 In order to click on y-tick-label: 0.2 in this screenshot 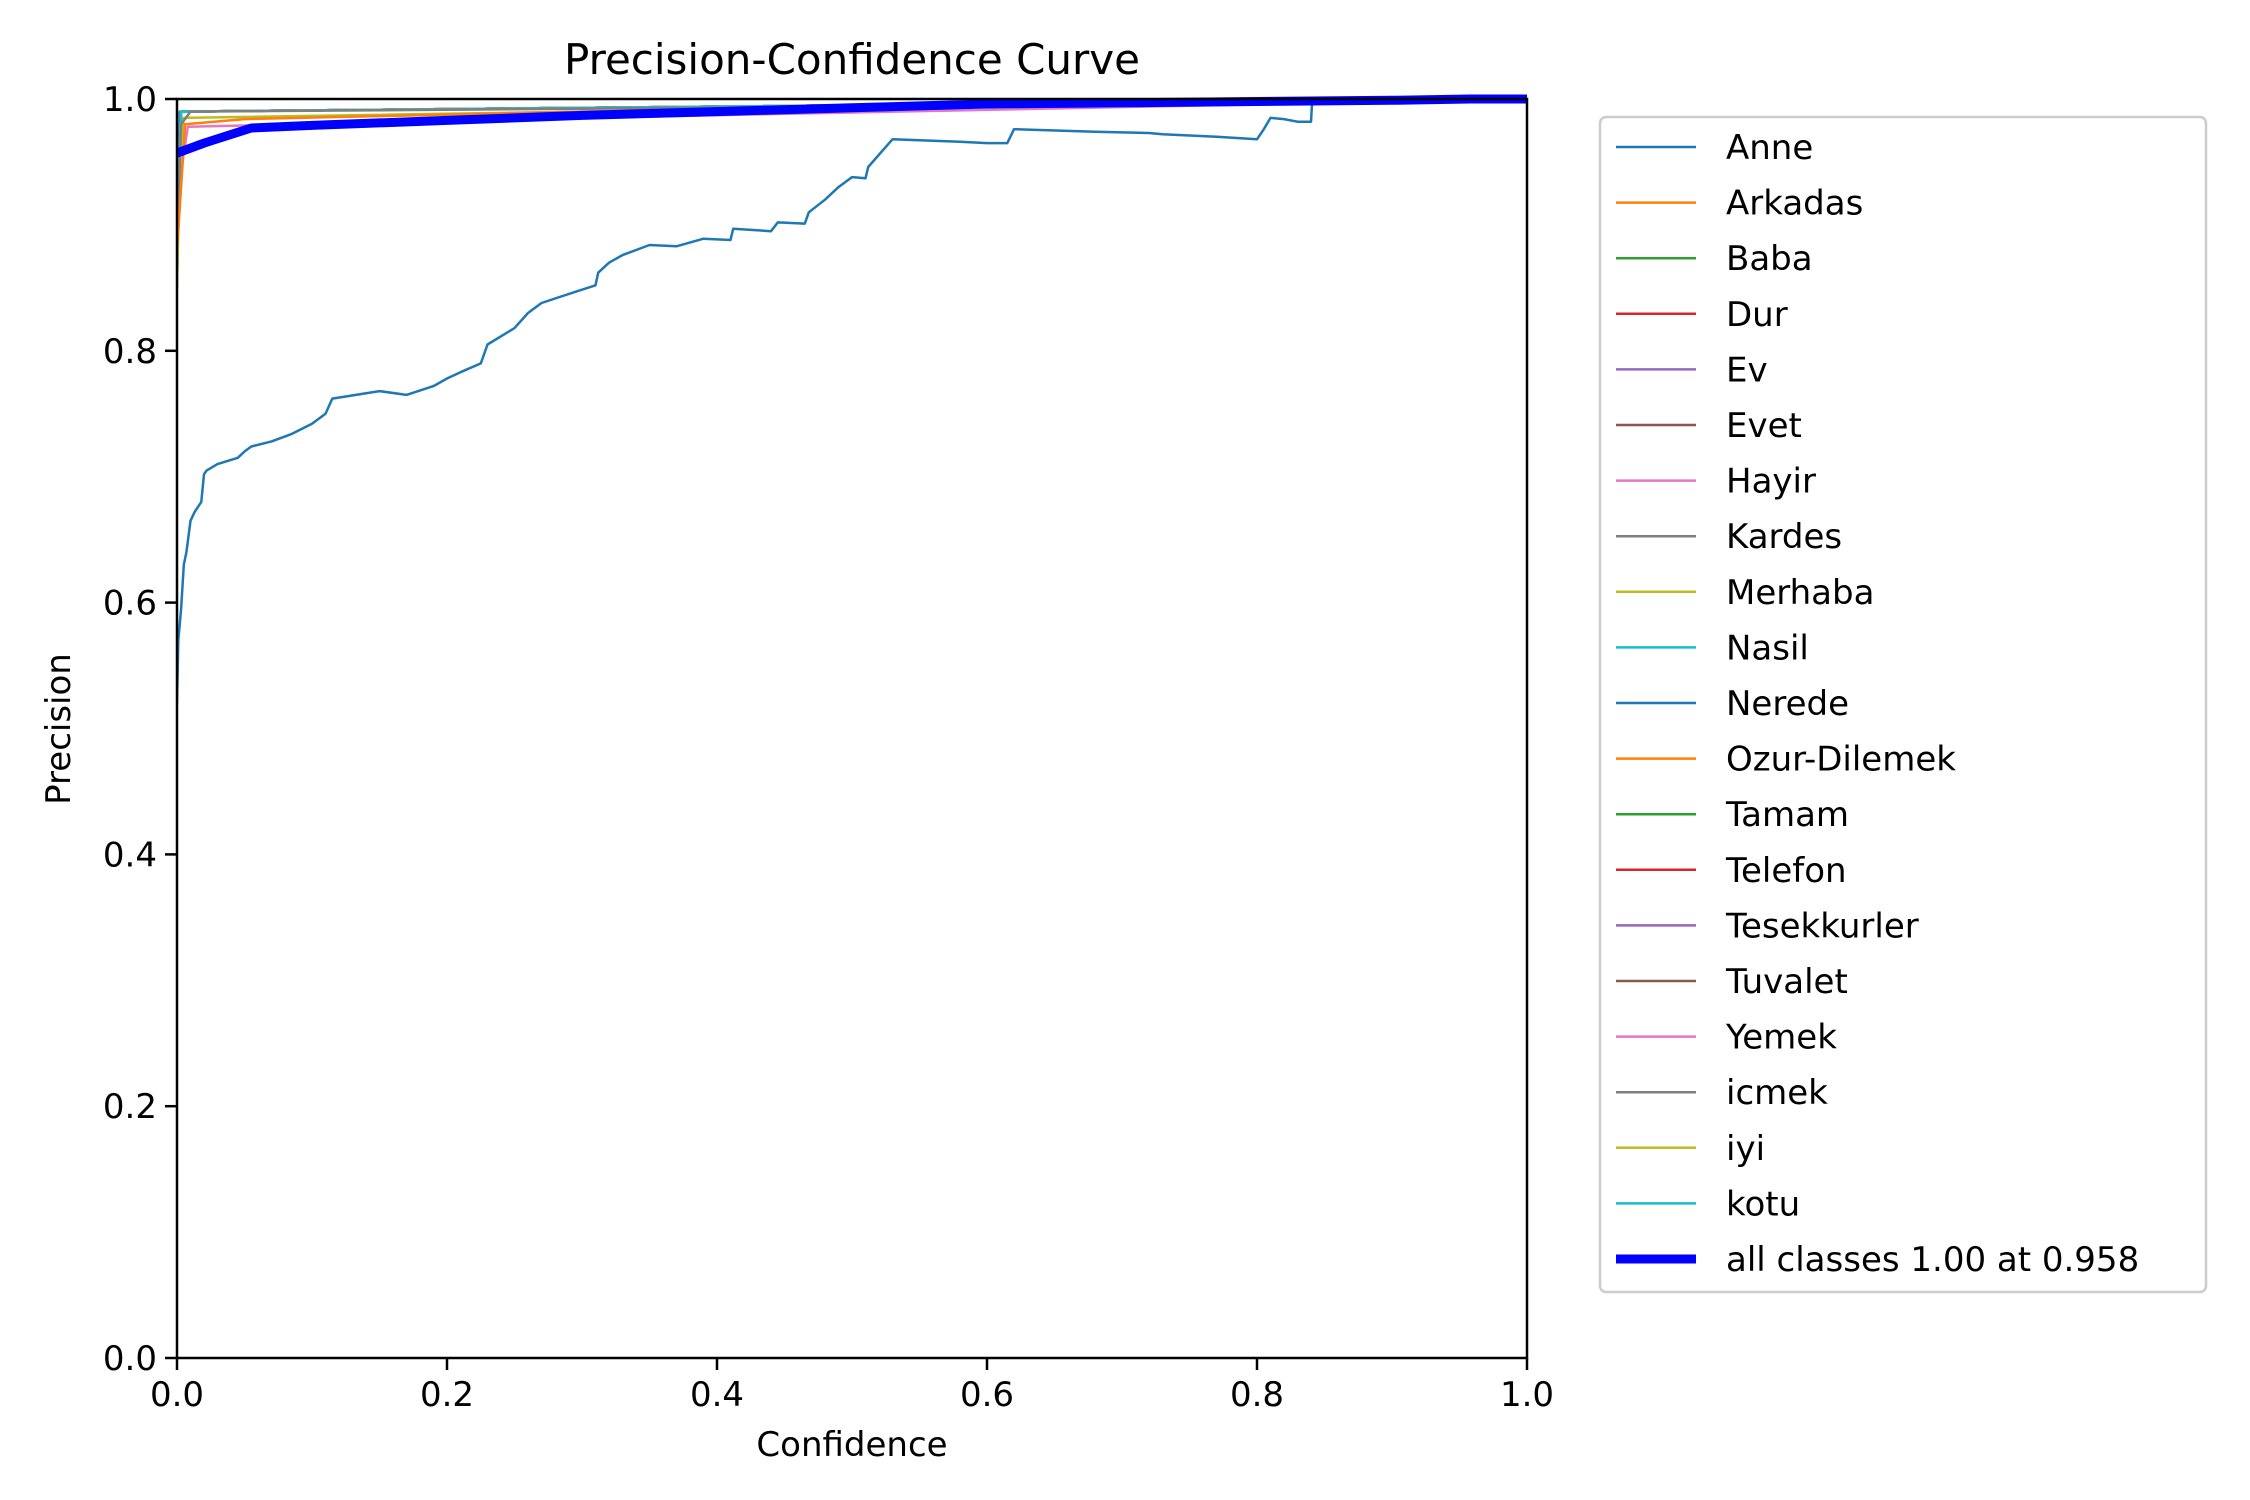, I will do `click(130, 1107)`.